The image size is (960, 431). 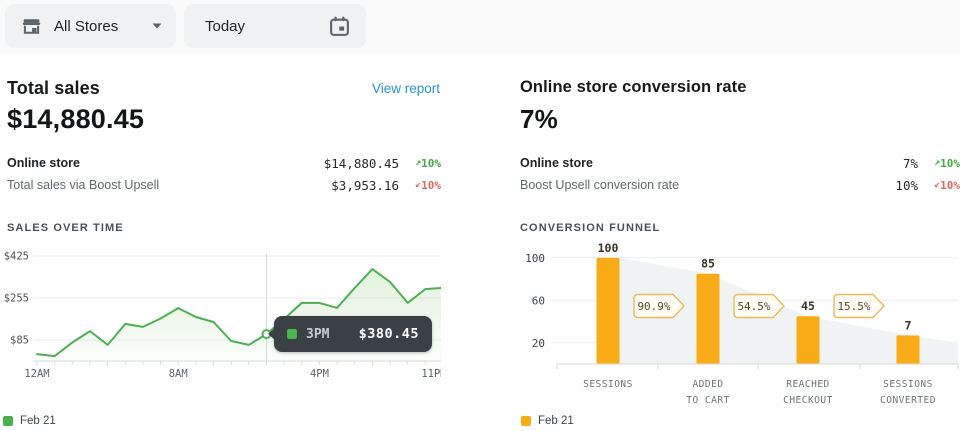 What do you see at coordinates (222, 90) in the screenshot?
I see `card-header: Total sales View report` at bounding box center [222, 90].